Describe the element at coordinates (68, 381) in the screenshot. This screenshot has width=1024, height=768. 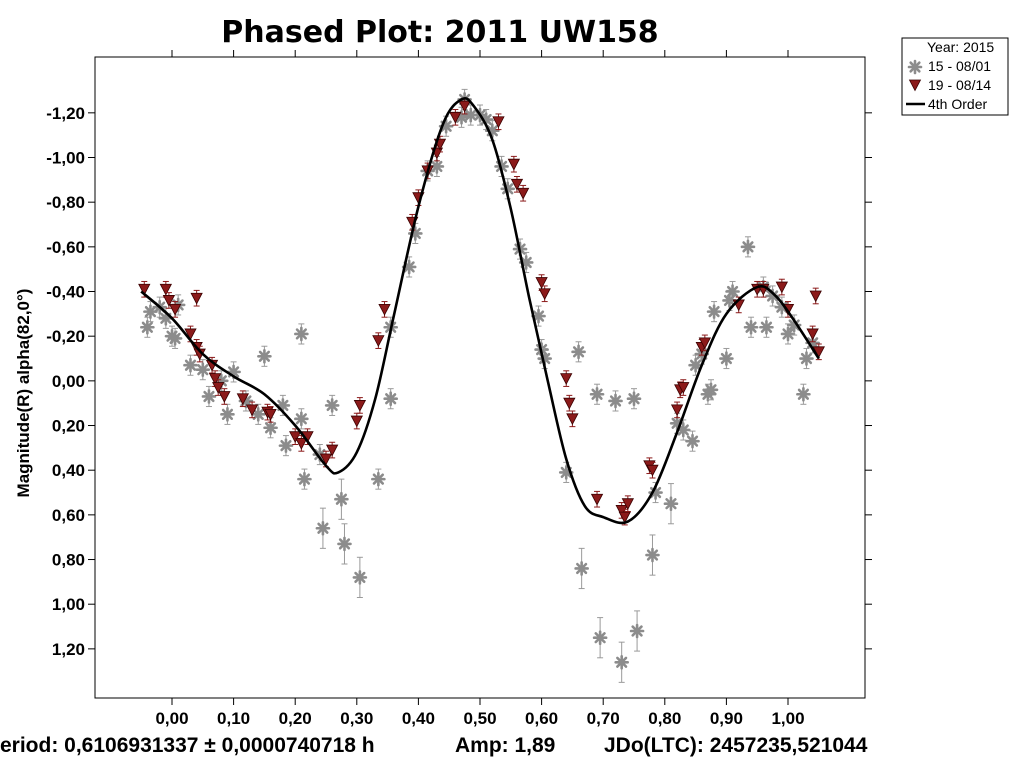
I see `y-tick-label: 0,00` at that location.